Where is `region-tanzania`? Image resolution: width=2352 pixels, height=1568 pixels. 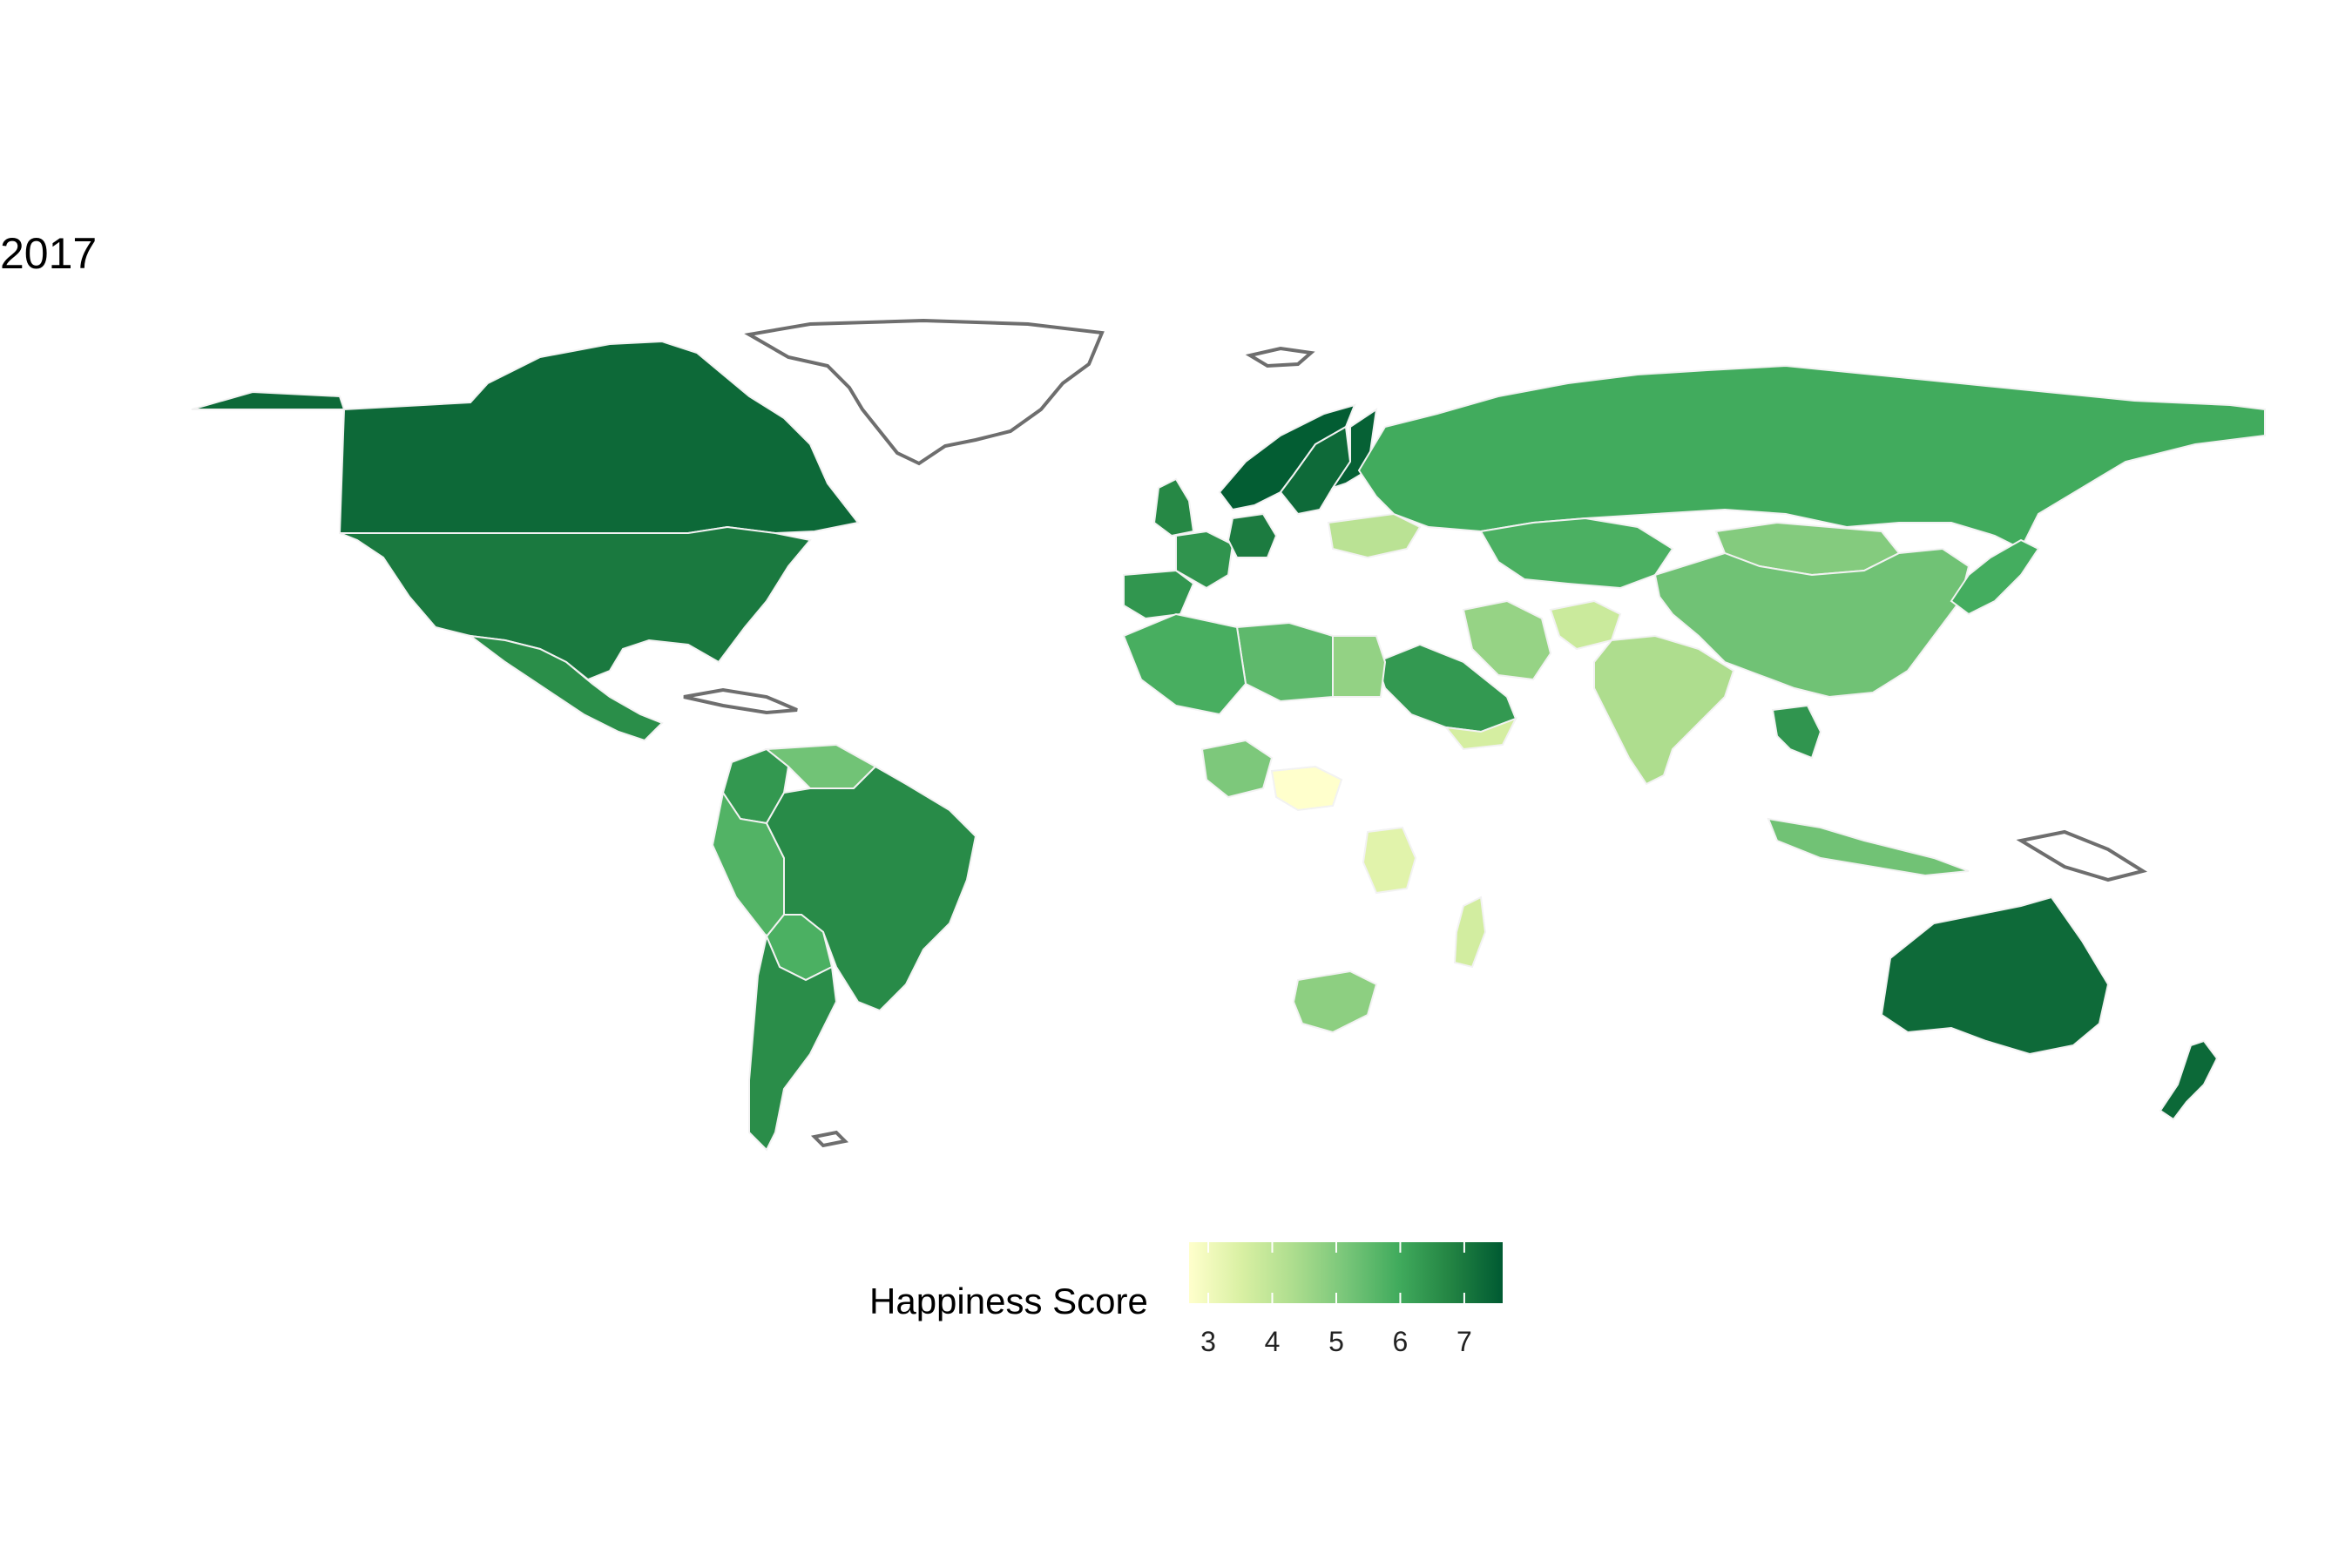
region-tanzania is located at coordinates (1389, 860).